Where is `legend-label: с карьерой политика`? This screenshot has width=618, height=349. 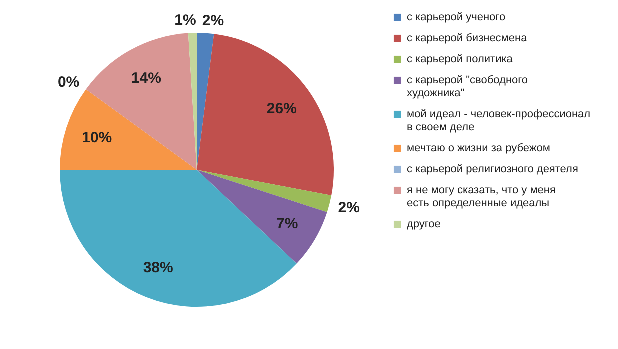
legend-label: с карьерой политика is located at coordinates (460, 60).